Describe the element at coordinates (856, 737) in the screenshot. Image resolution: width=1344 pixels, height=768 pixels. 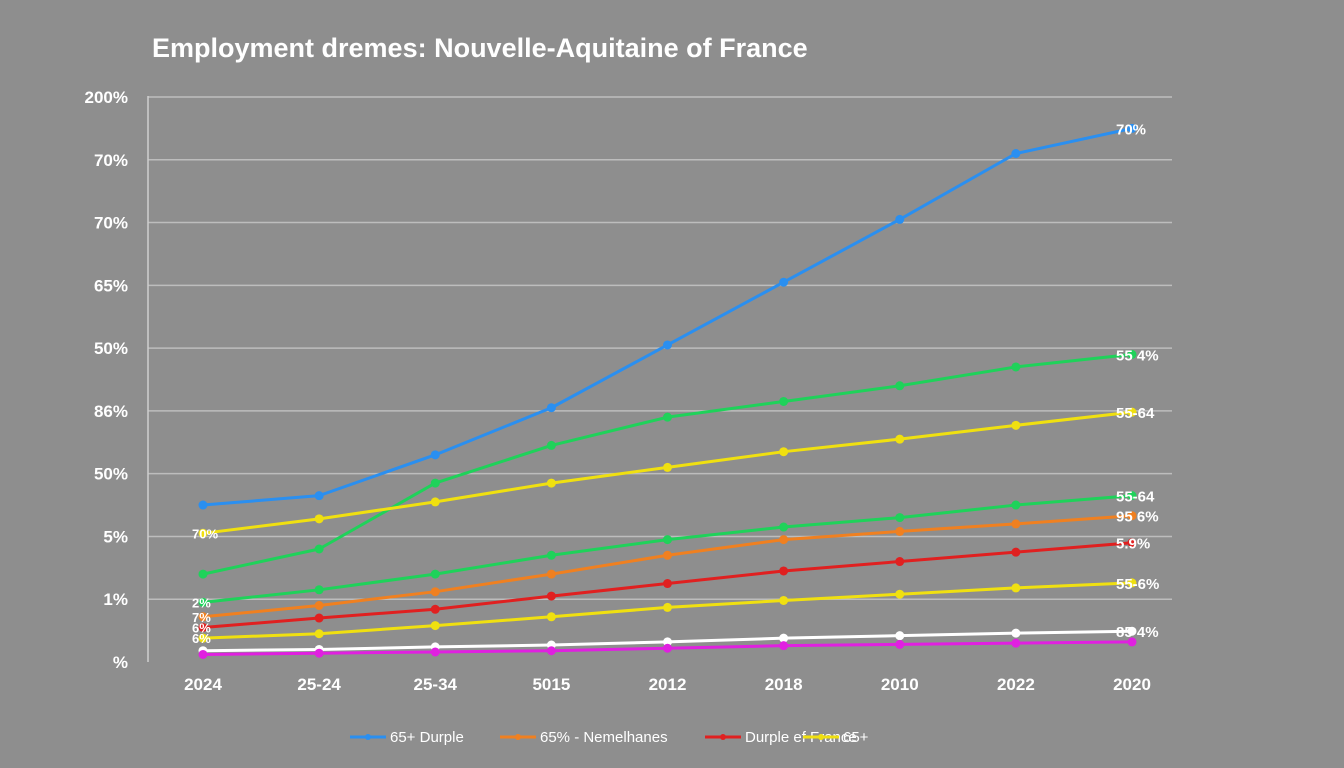
I see `legend-label: 65+` at that location.